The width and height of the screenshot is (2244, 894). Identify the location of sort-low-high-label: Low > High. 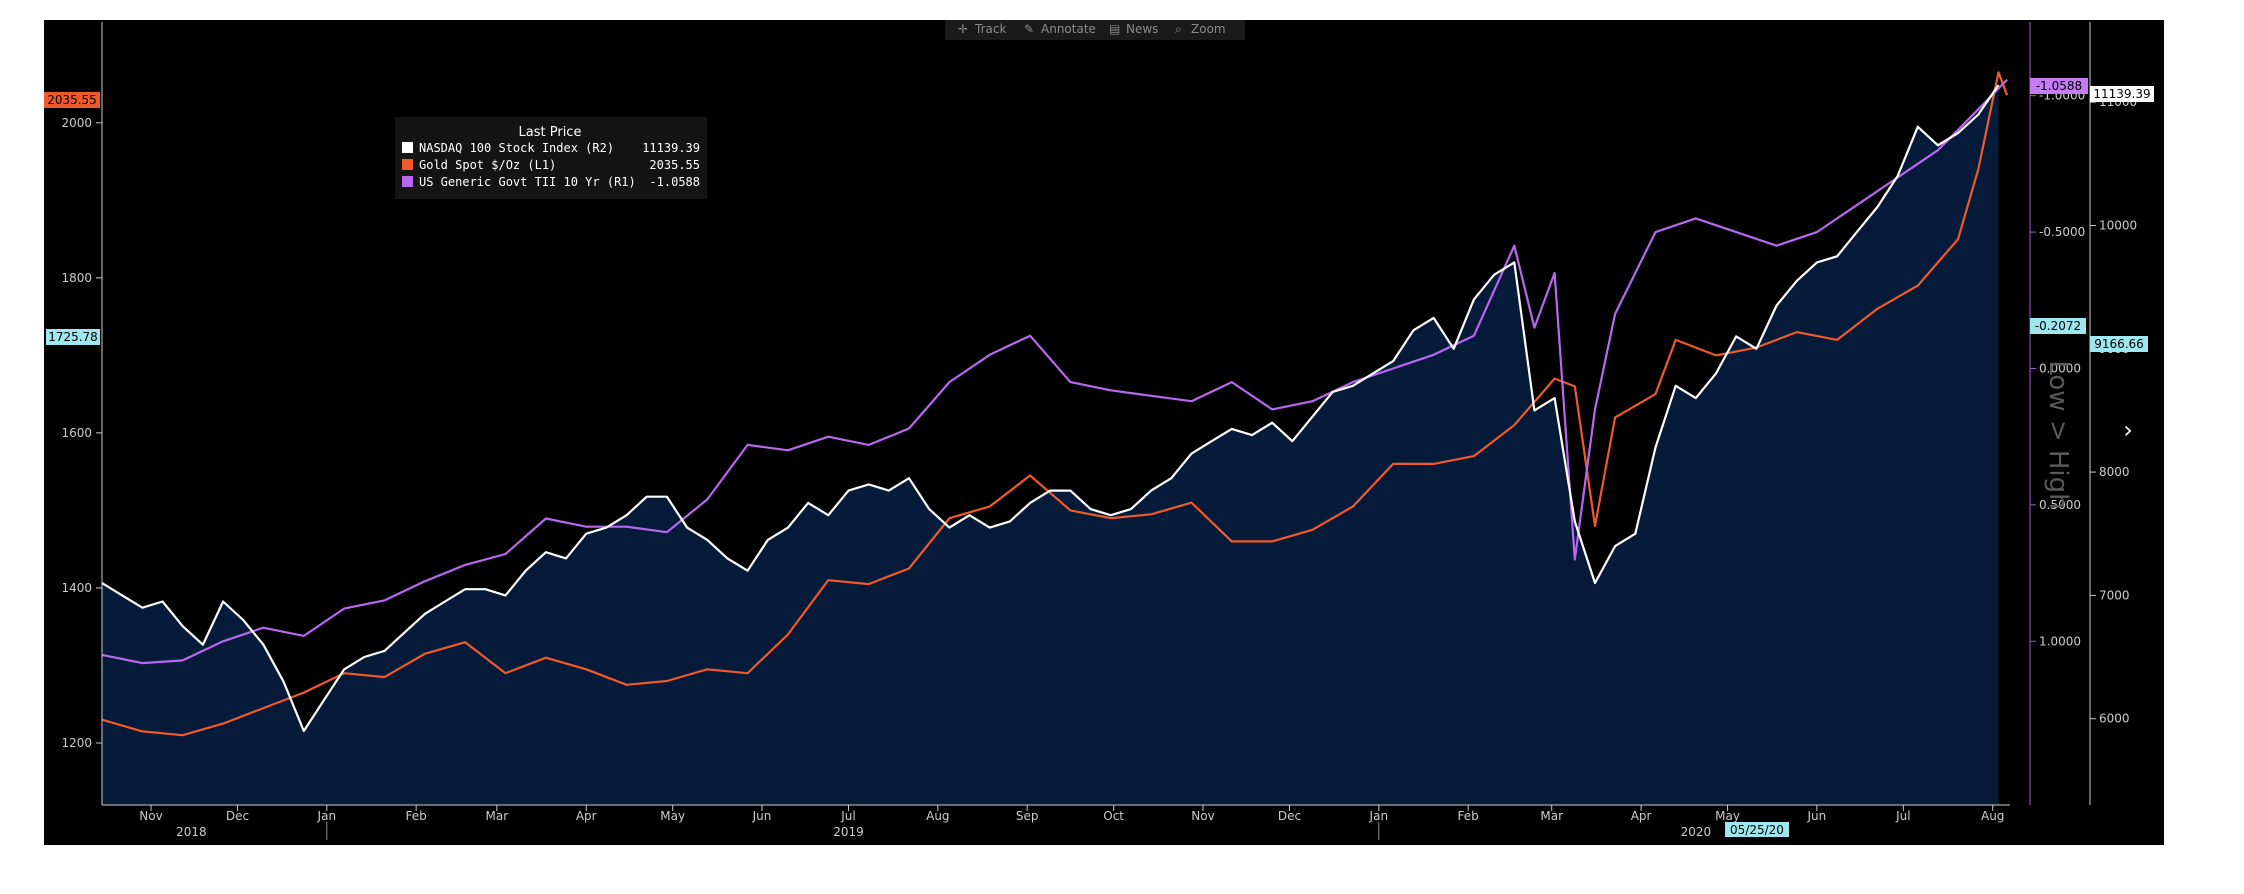
(2058, 434).